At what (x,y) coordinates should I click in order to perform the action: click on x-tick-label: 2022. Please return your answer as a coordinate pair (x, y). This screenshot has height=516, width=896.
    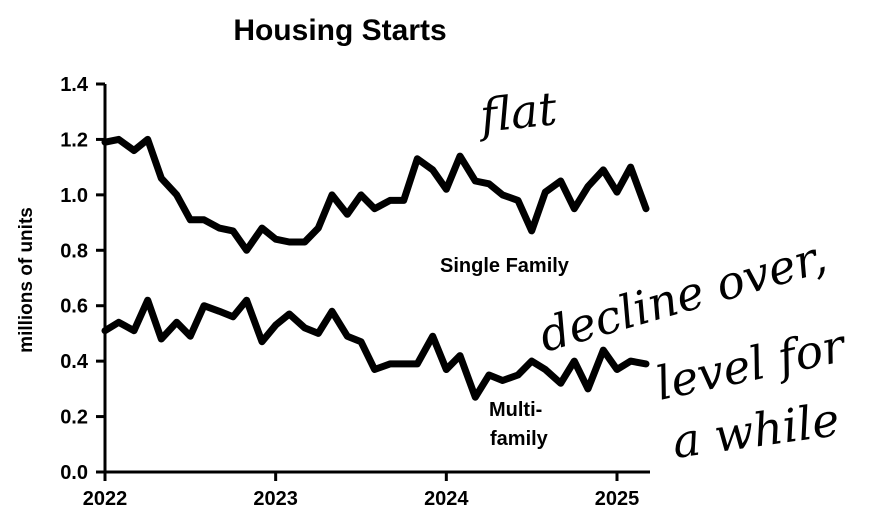
    Looking at the image, I should click on (105, 499).